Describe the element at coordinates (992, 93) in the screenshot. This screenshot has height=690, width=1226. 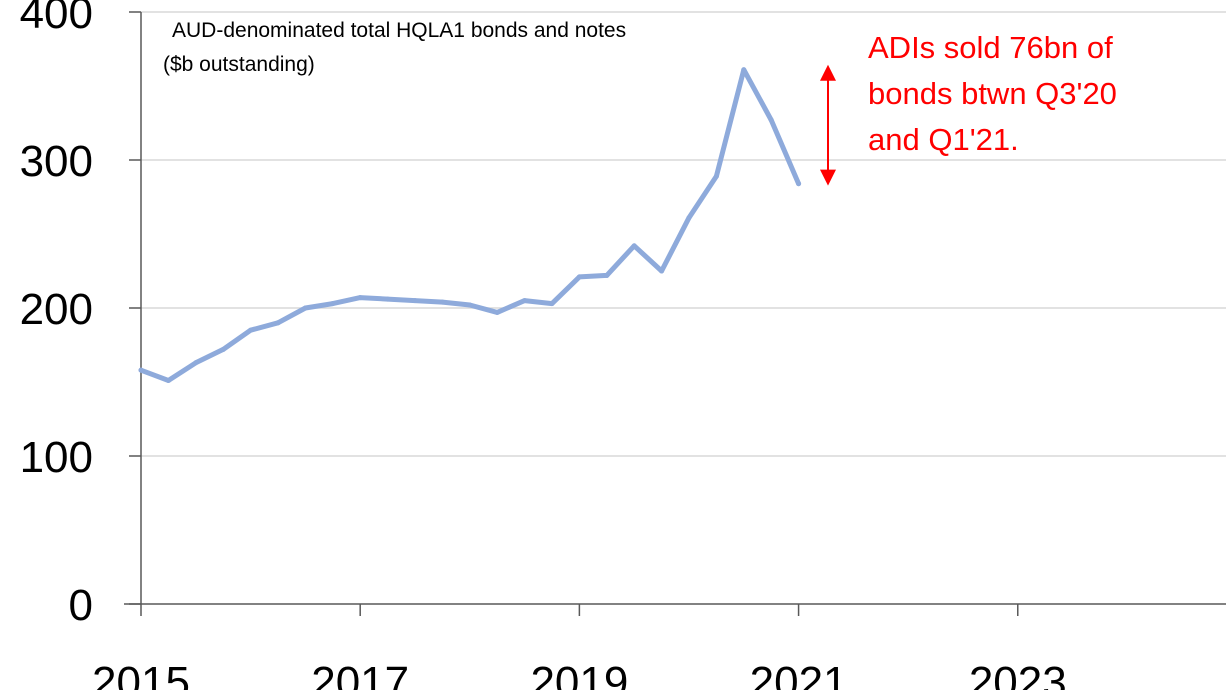
I see `annotation-line-2: bonds btwn Q3'20` at that location.